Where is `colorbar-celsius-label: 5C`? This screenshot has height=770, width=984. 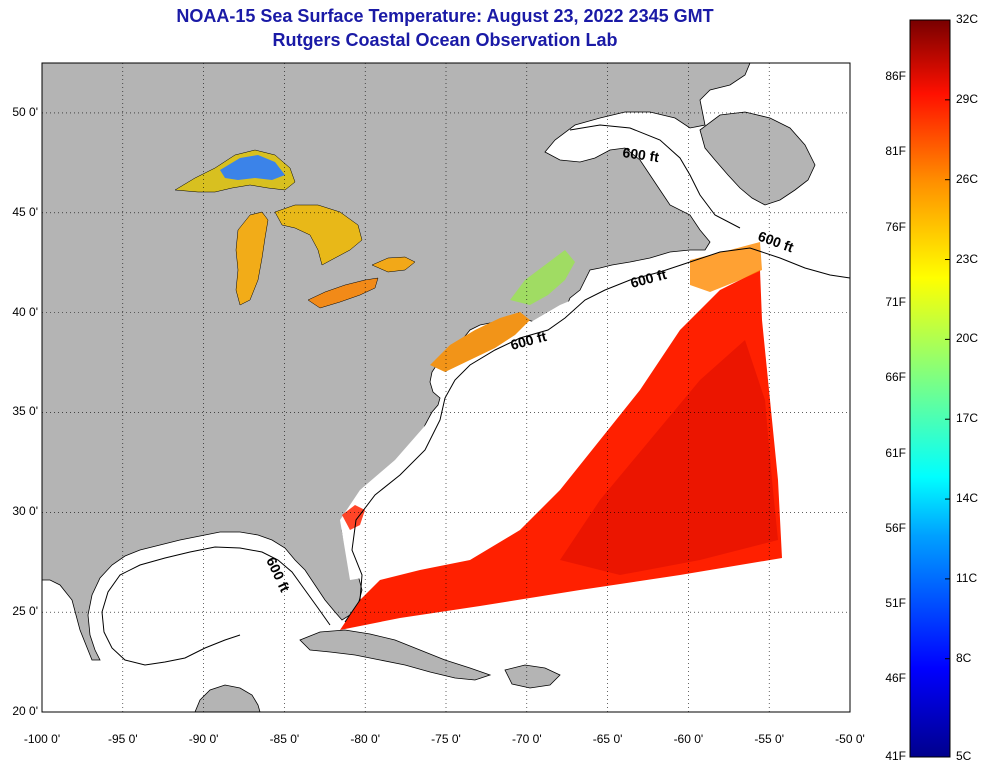
colorbar-celsius-label: 5C is located at coordinates (964, 756).